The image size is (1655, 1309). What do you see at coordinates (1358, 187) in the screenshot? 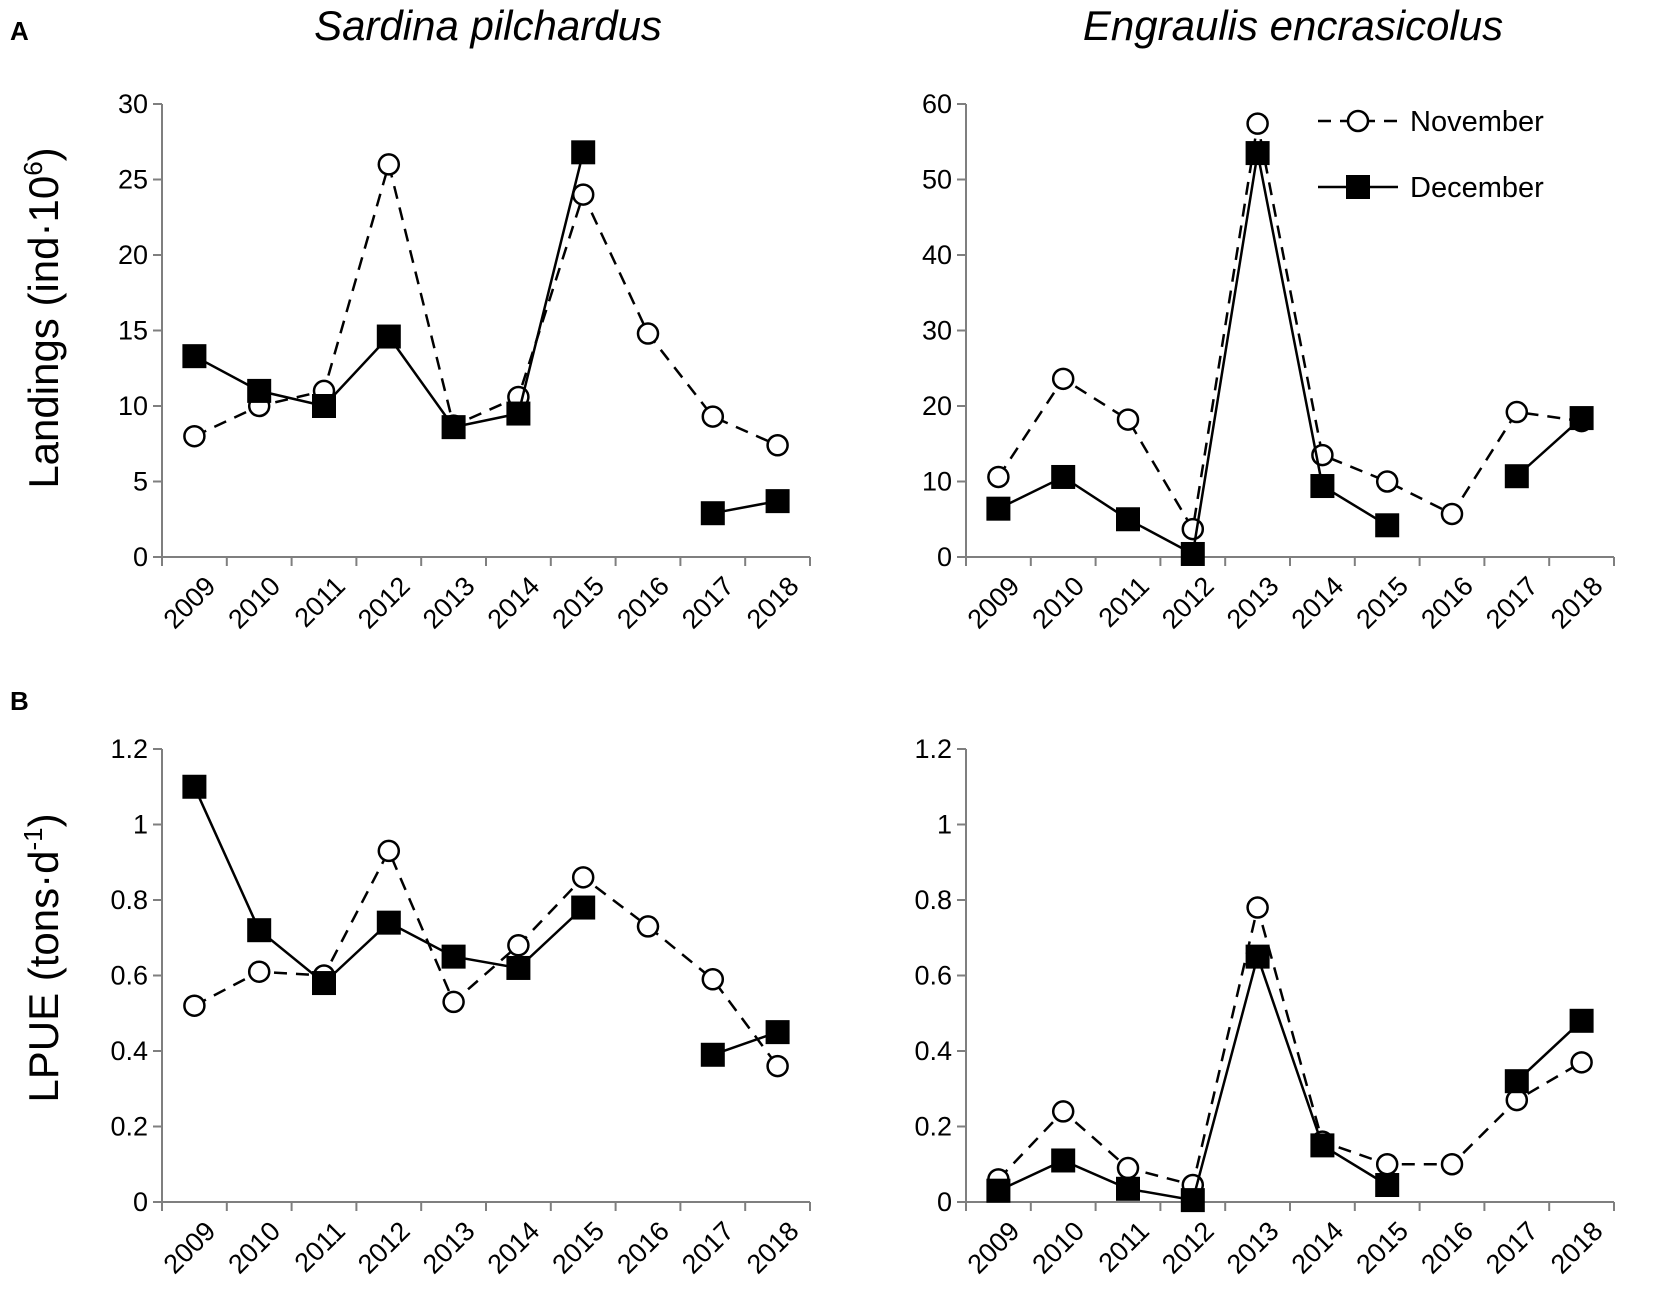
I see `legend-december-marker` at bounding box center [1358, 187].